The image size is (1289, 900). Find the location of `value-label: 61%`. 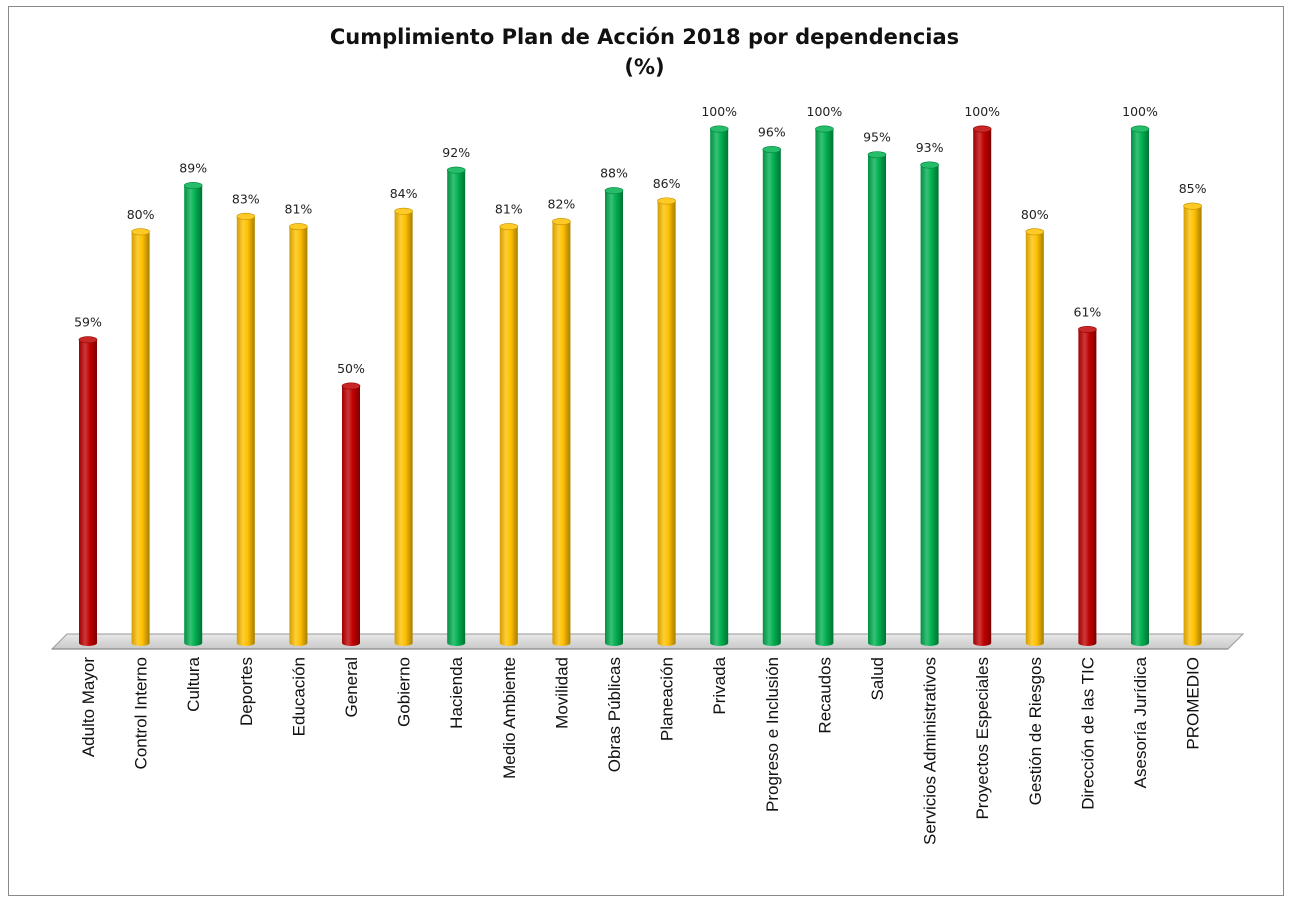

value-label: 61% is located at coordinates (1088, 311).